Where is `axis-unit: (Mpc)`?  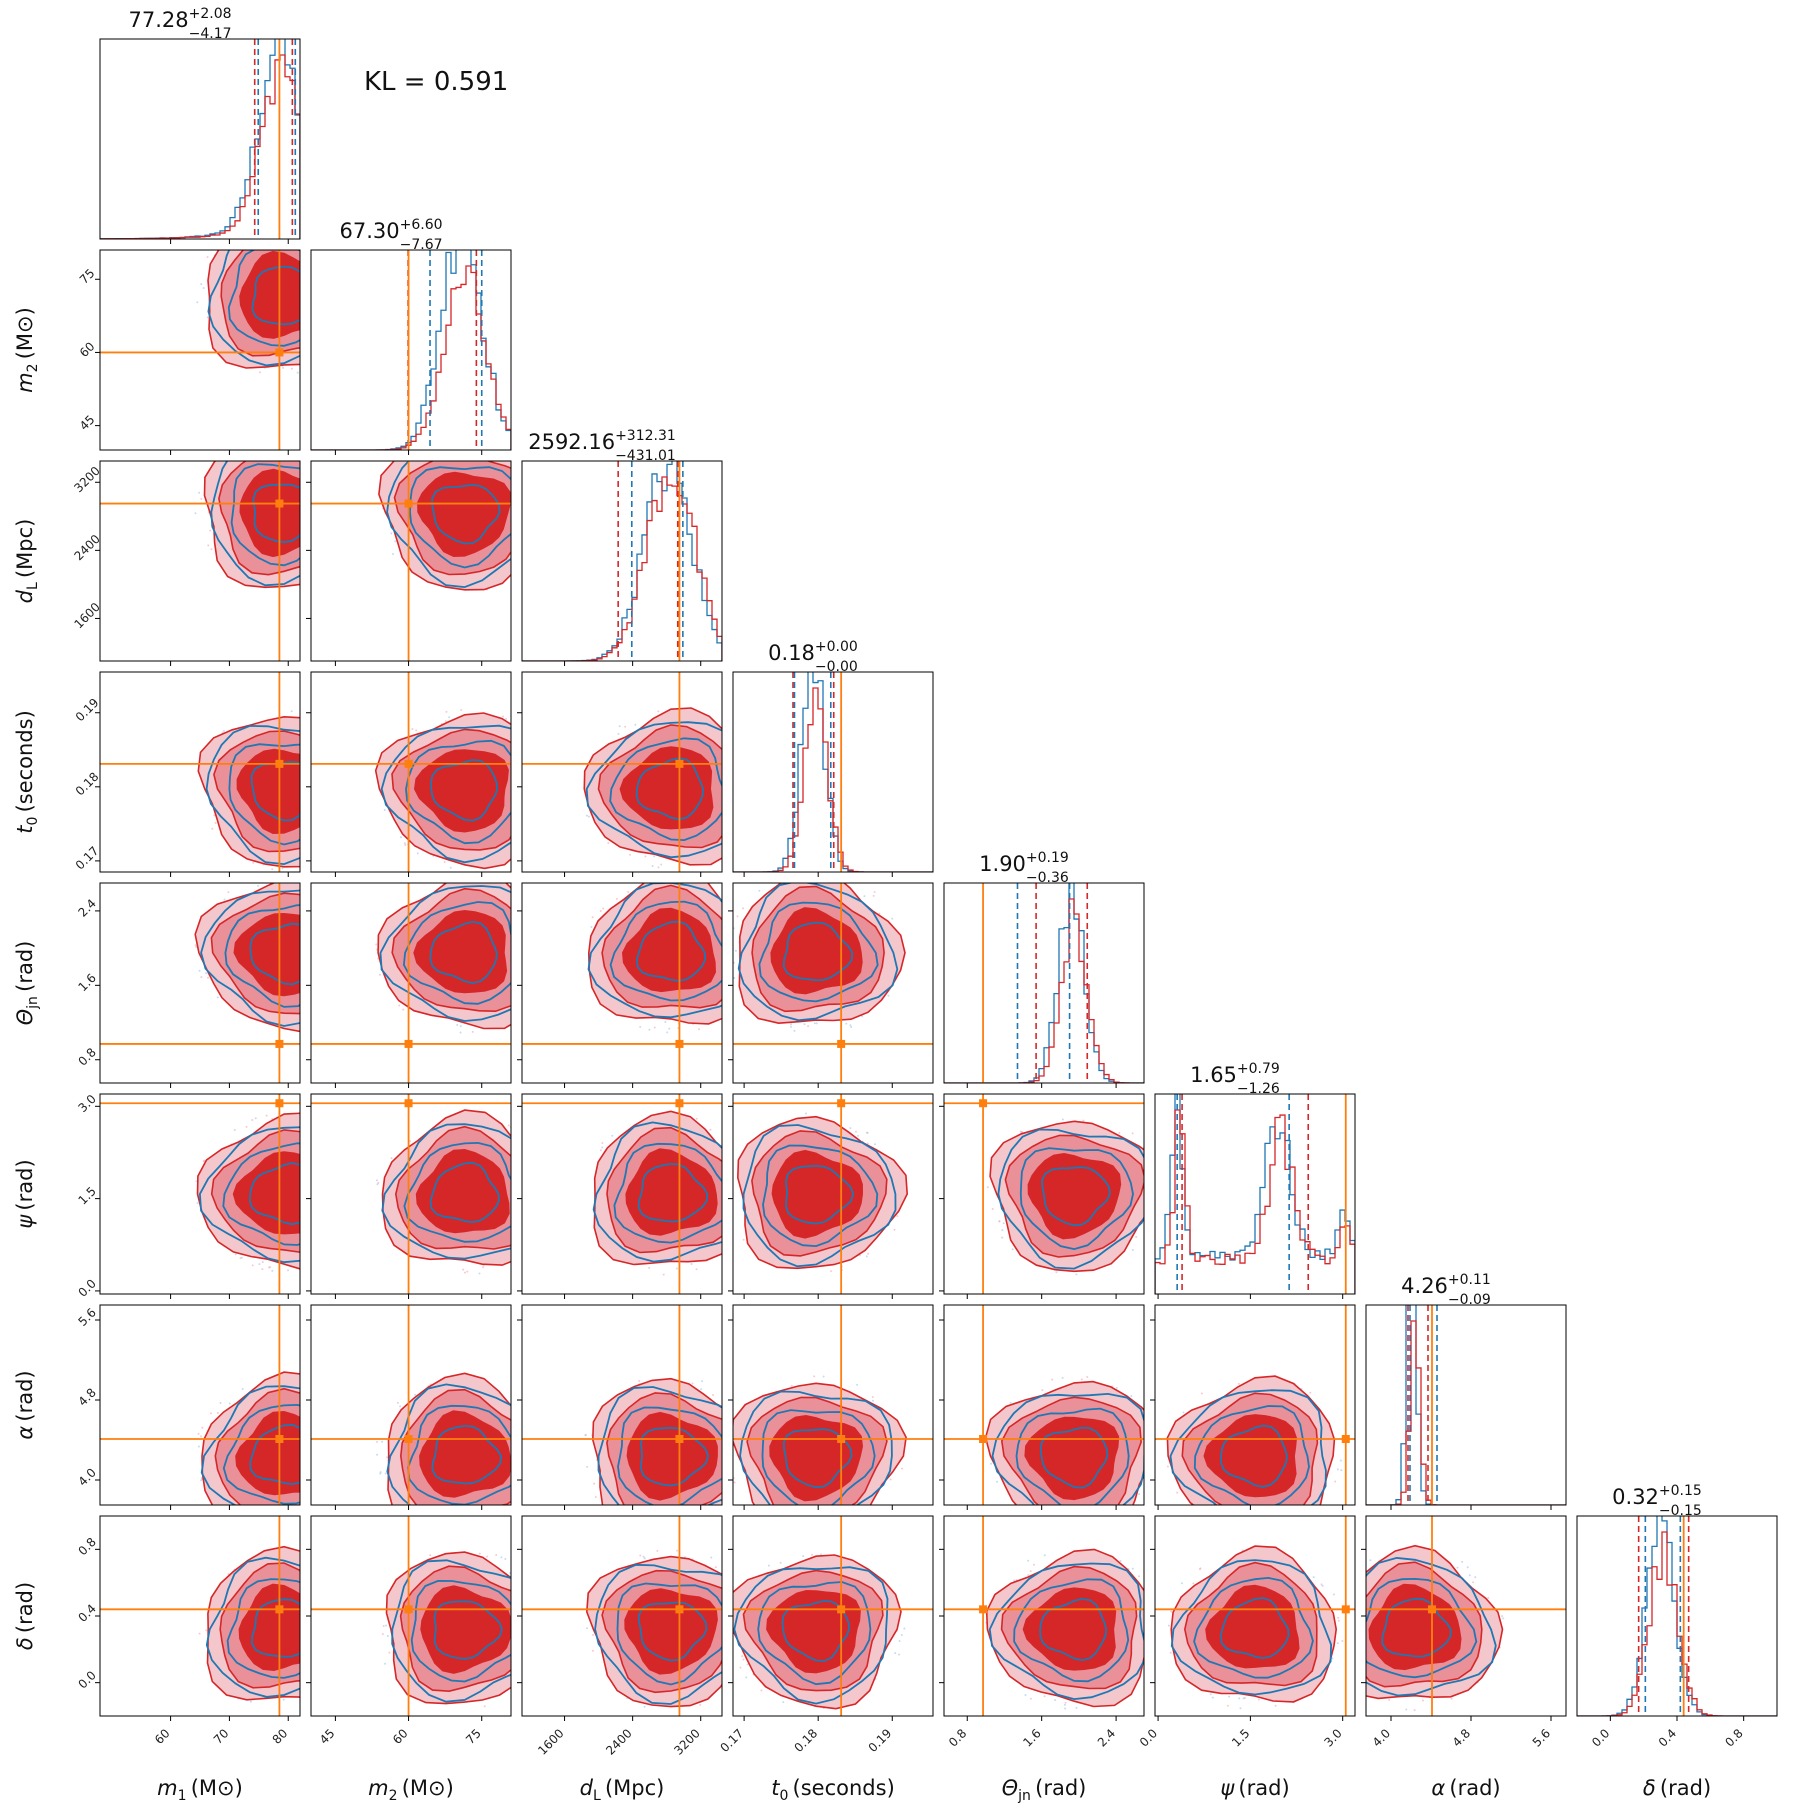 axis-unit: (Mpc) is located at coordinates (25, 551).